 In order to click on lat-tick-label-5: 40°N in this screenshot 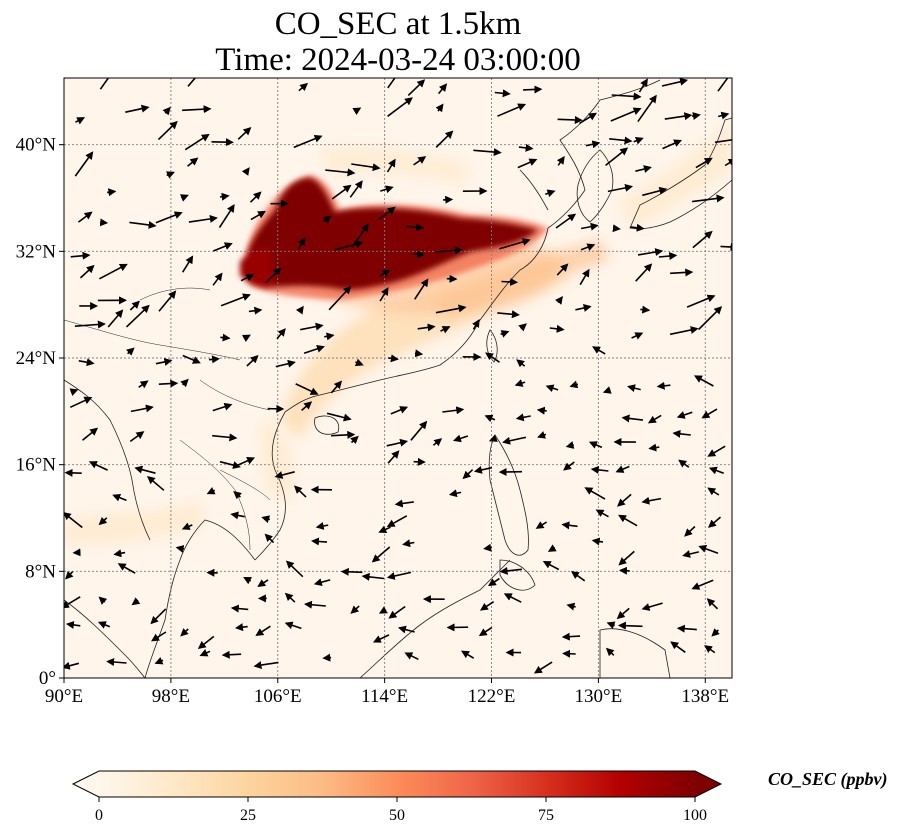, I will do `click(36, 145)`.